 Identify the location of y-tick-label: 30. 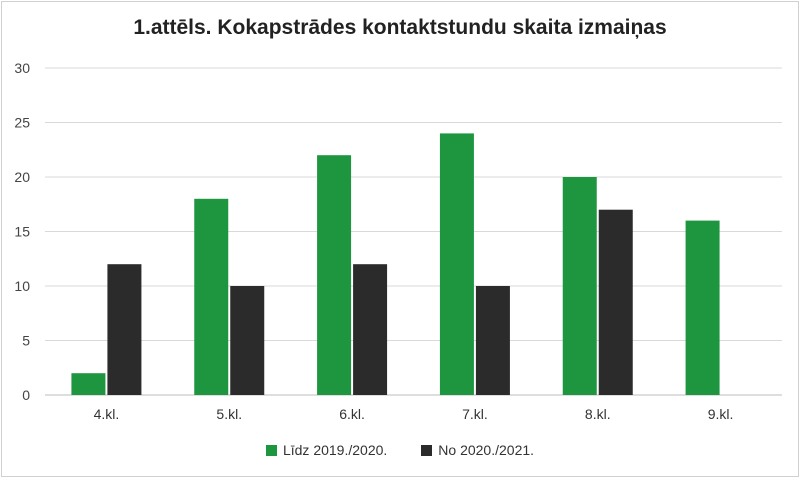
(22, 68).